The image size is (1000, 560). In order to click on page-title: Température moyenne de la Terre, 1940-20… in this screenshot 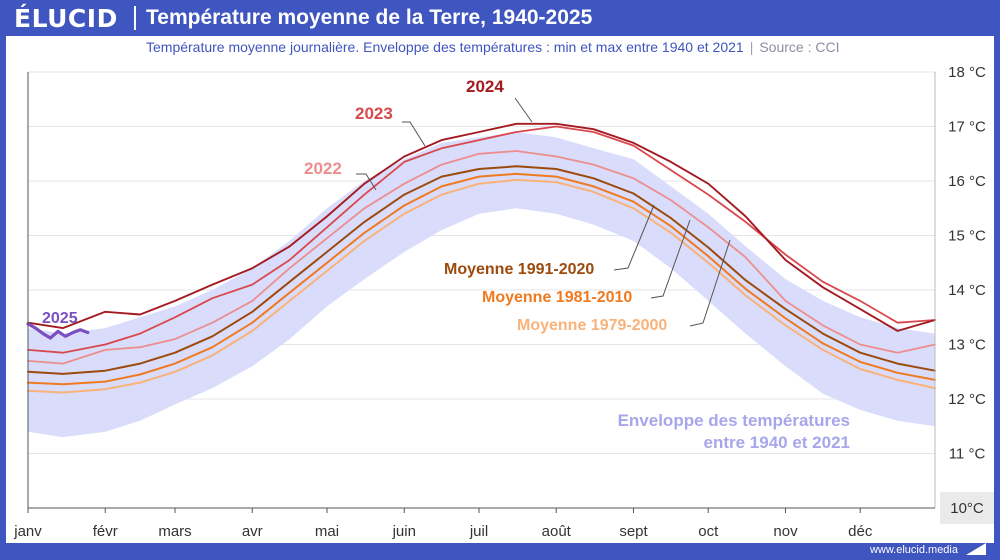, I will do `click(369, 17)`.